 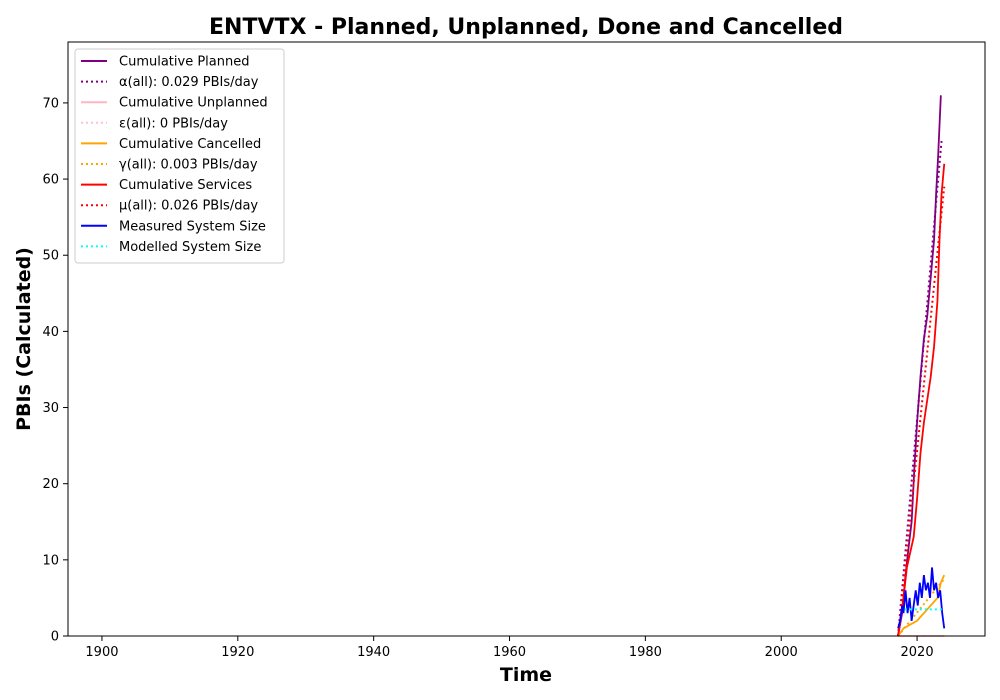 I want to click on legend-entry-0: Cumulative Planned, so click(x=184, y=62).